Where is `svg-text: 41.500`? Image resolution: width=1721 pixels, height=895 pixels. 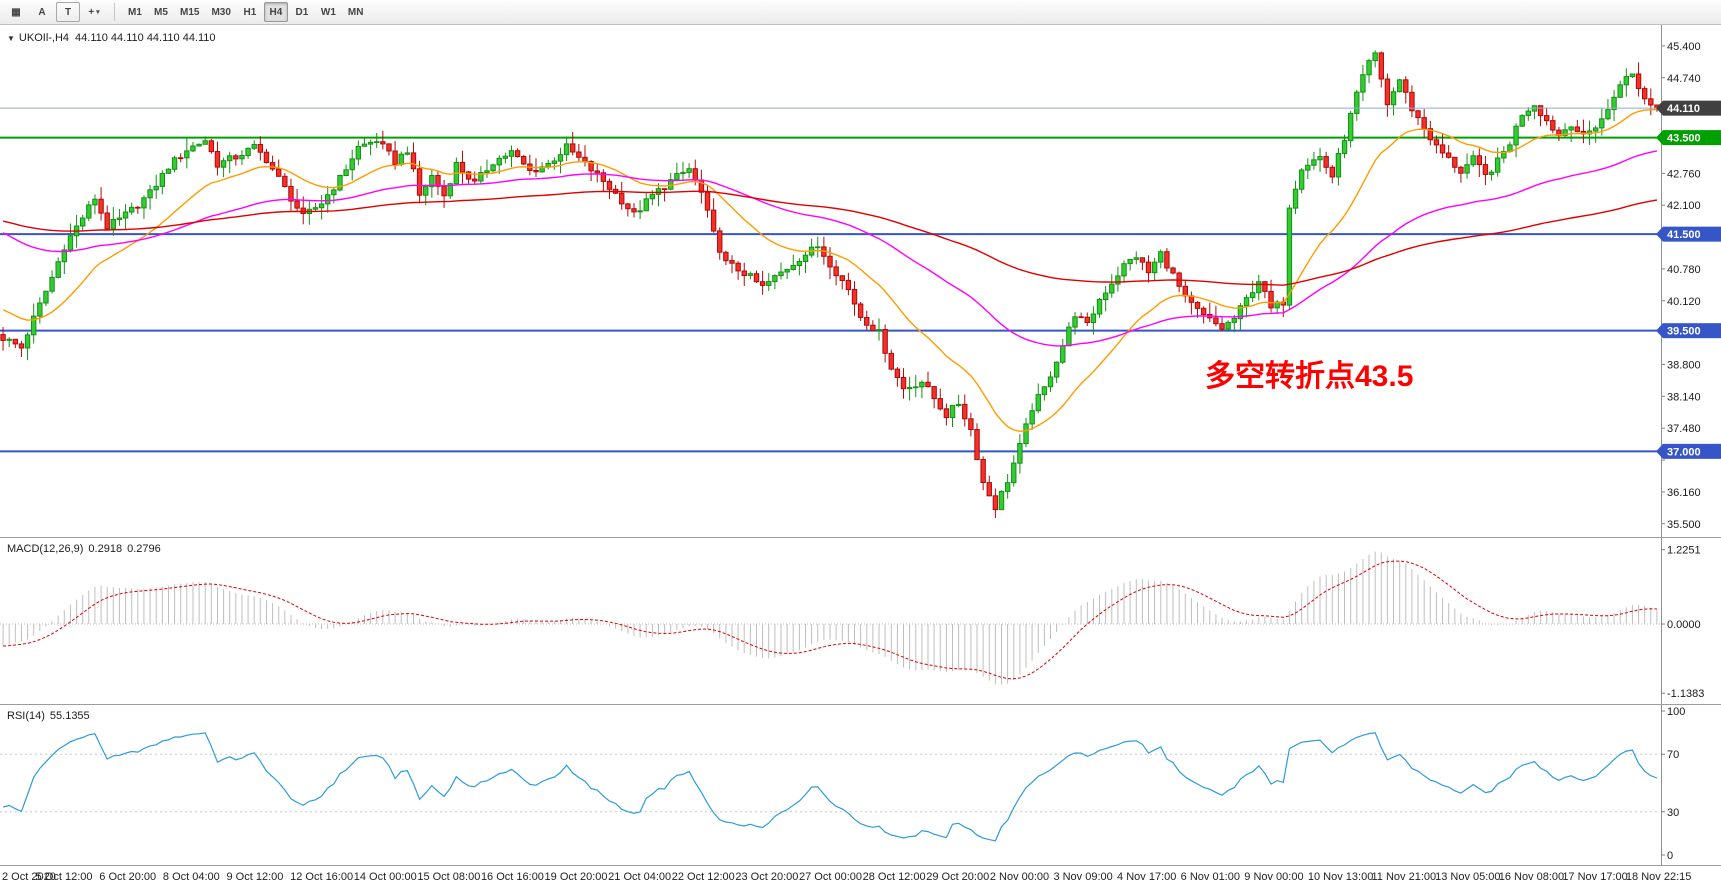 svg-text: 41.500 is located at coordinates (1684, 235).